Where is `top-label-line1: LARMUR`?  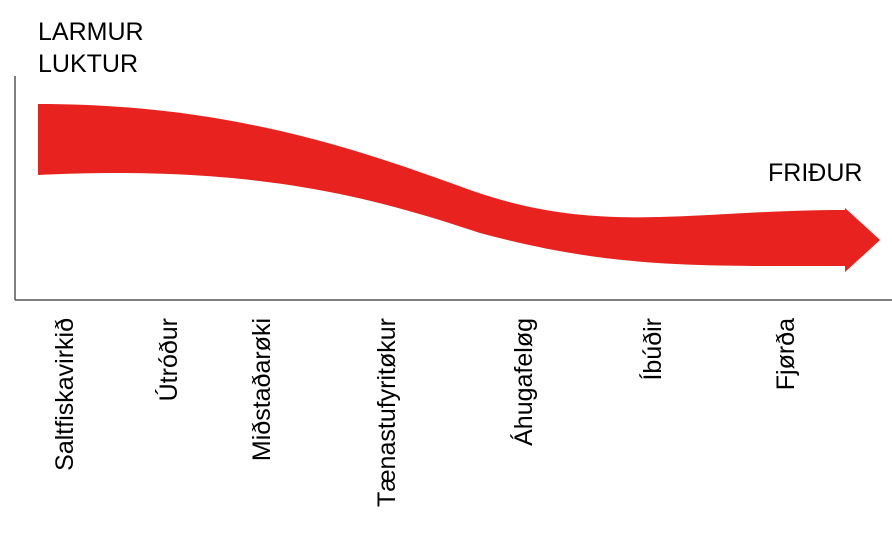
top-label-line1: LARMUR is located at coordinates (91, 32).